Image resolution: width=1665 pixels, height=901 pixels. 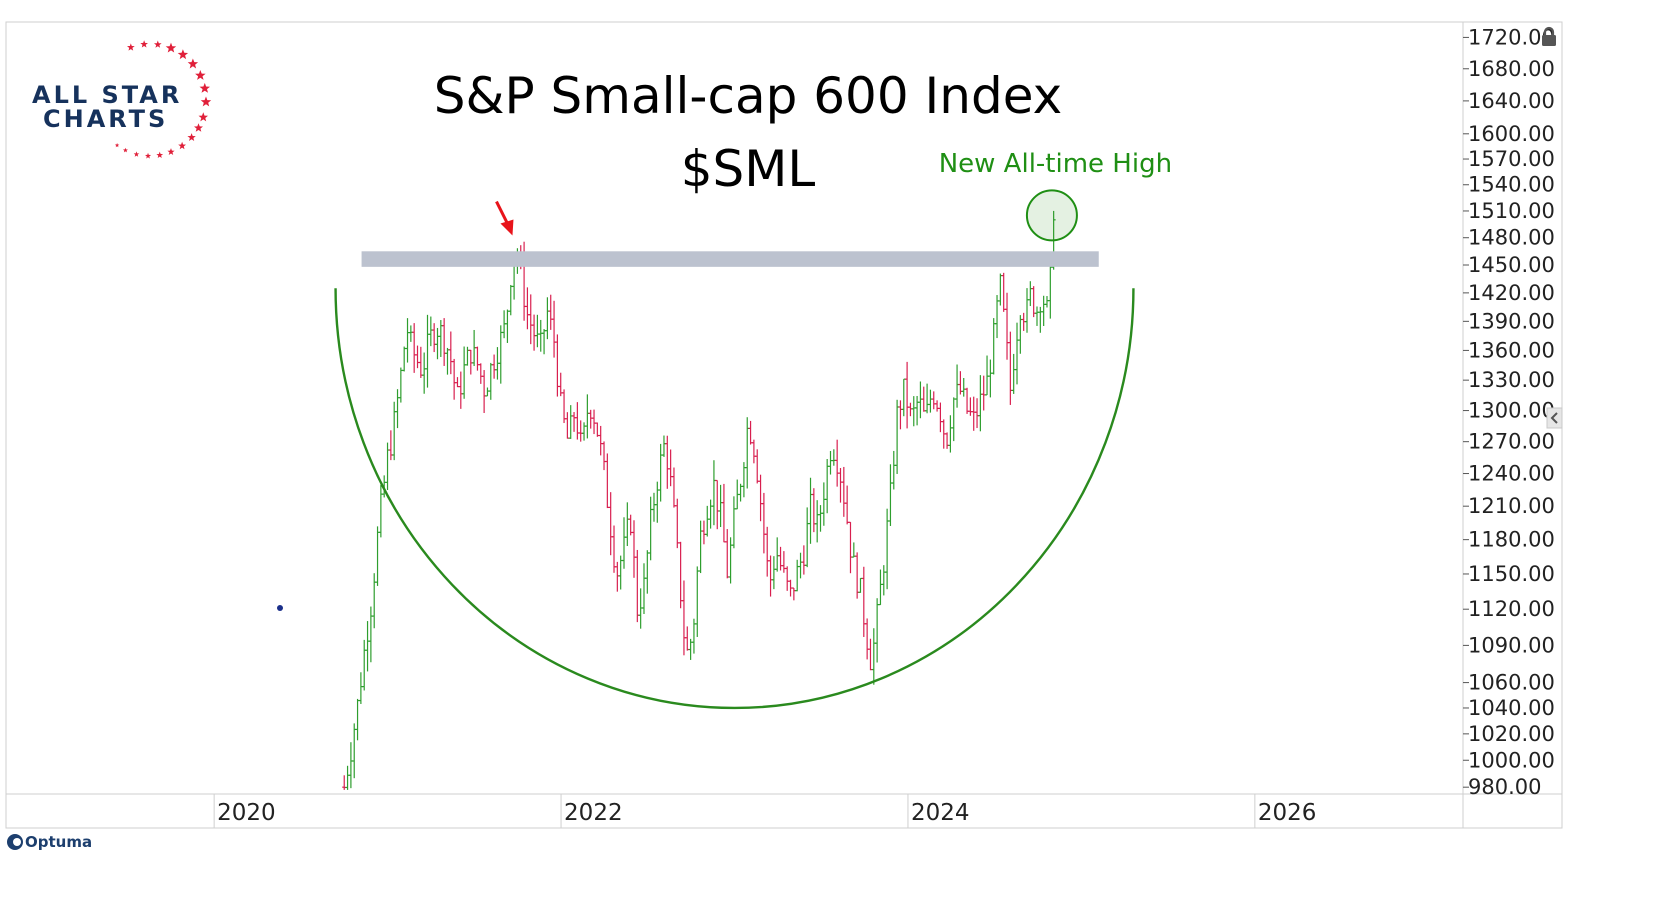 I want to click on y-tick-label: 1180.00, so click(x=1511, y=540).